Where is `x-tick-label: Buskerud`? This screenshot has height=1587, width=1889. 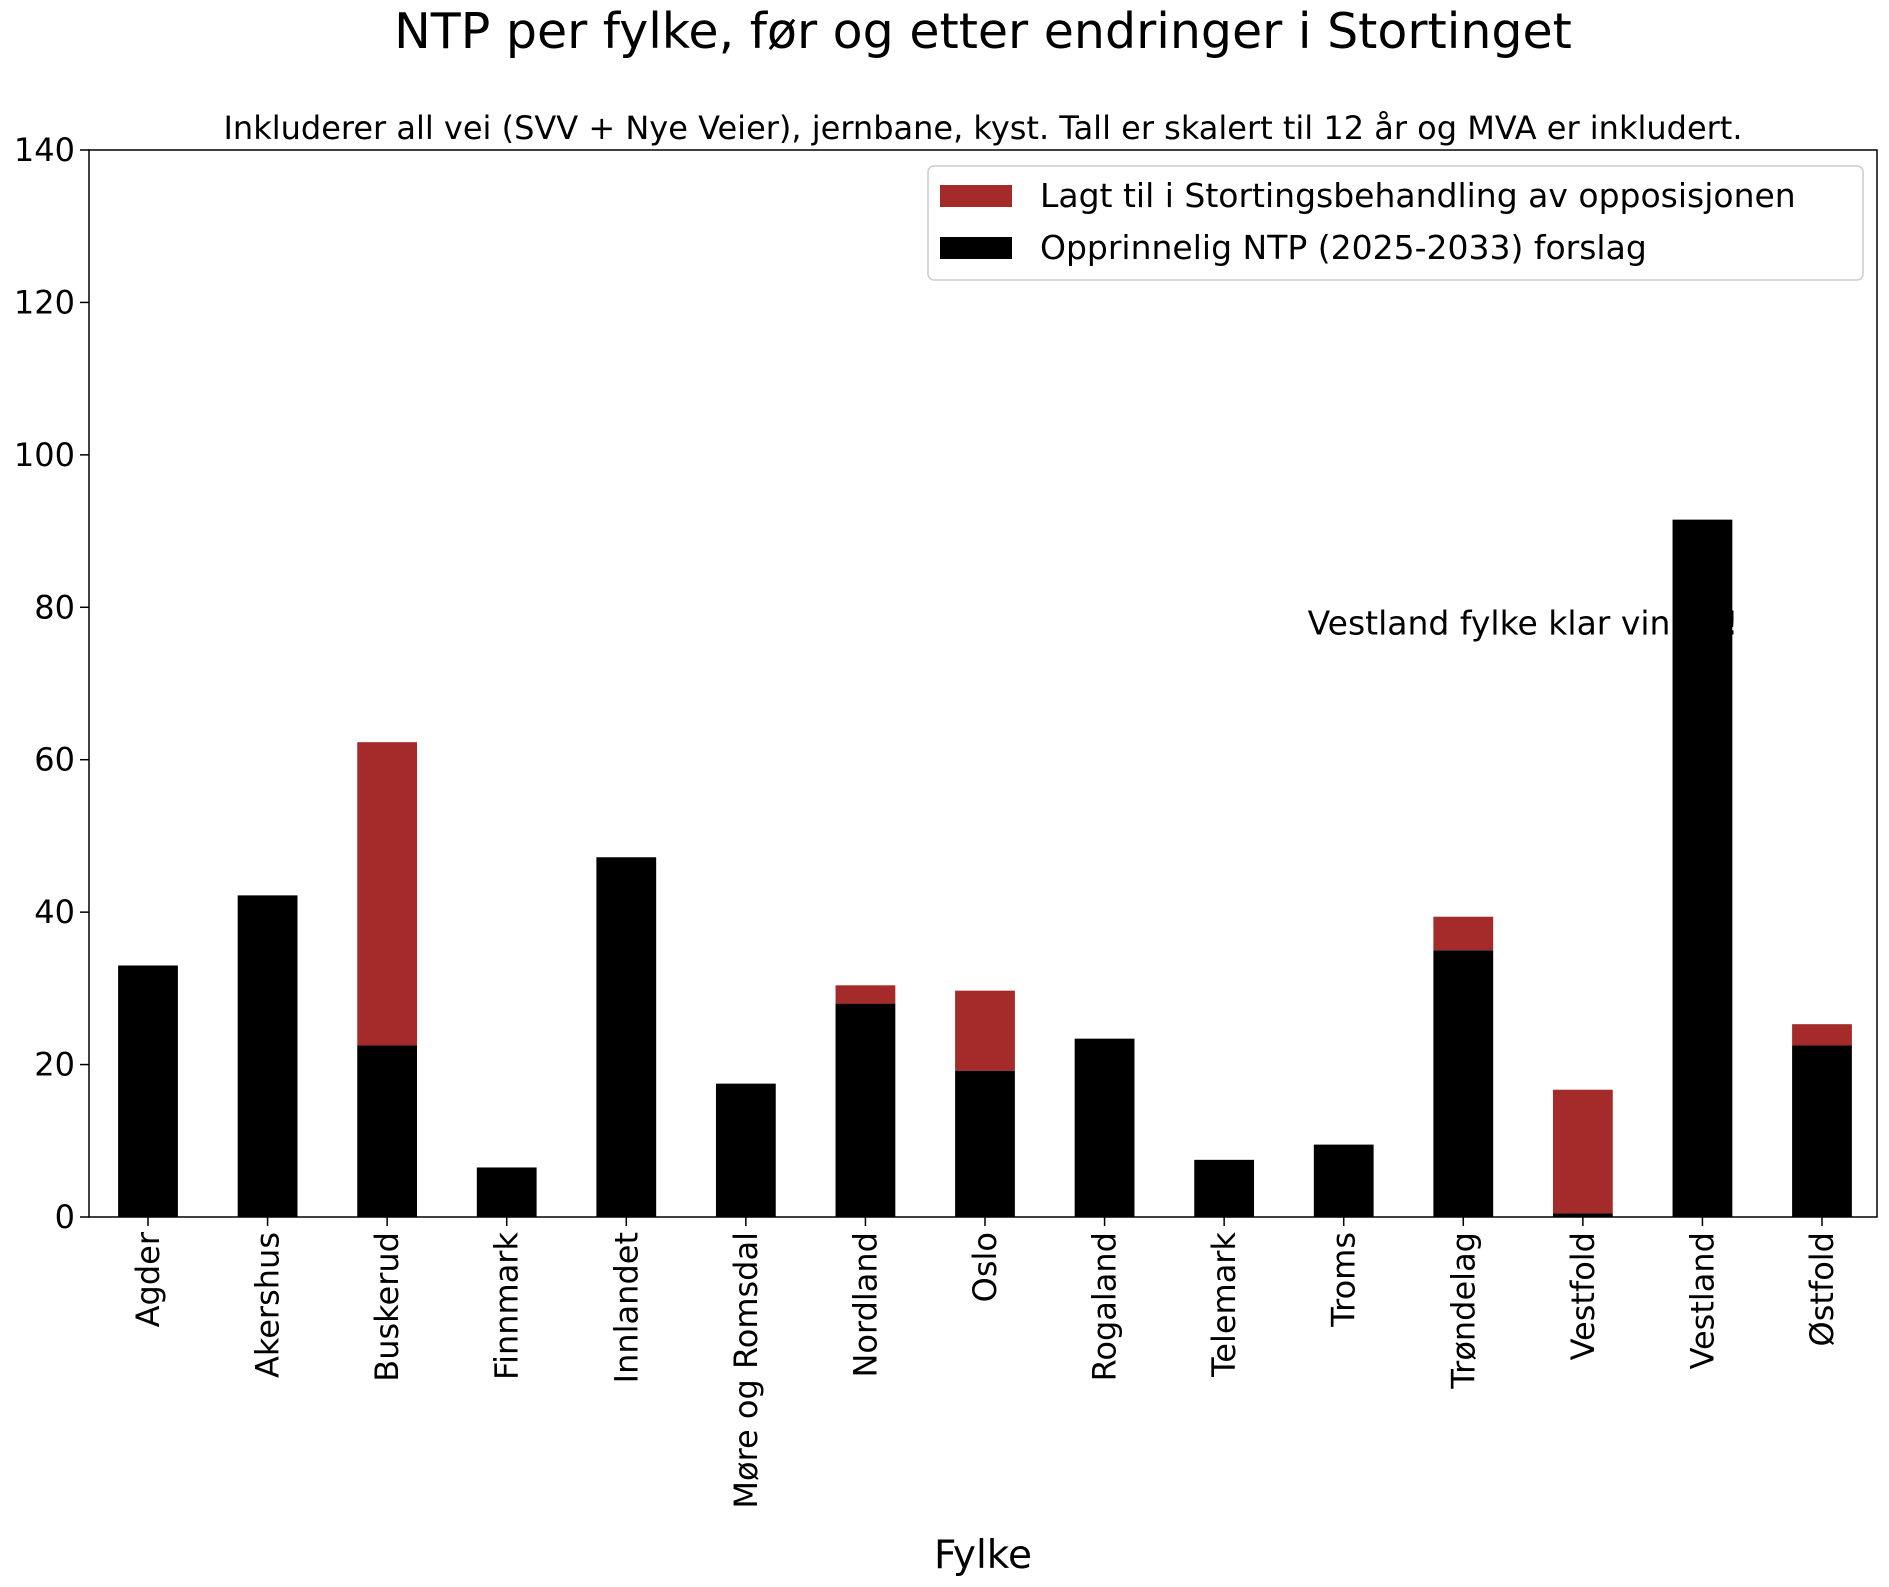
x-tick-label: Buskerud is located at coordinates (387, 1307).